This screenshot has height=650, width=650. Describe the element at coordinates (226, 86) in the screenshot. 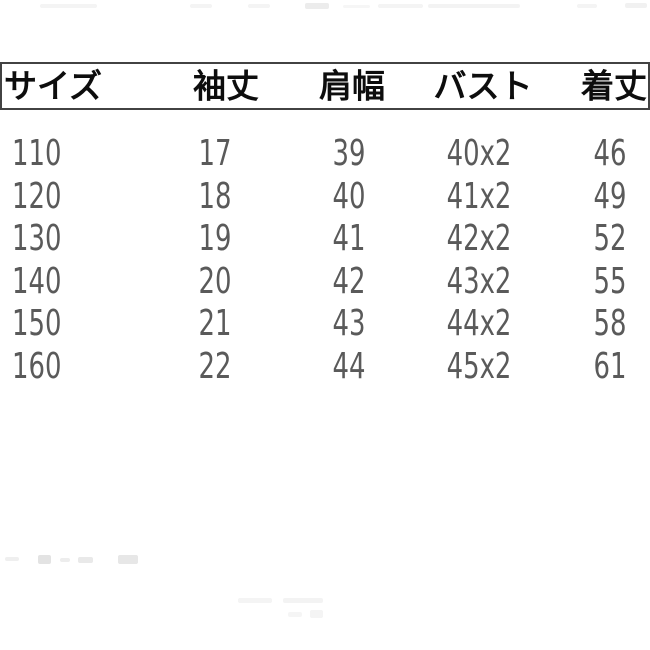

I see `column-header-sleeve-length: 袖丈` at that location.